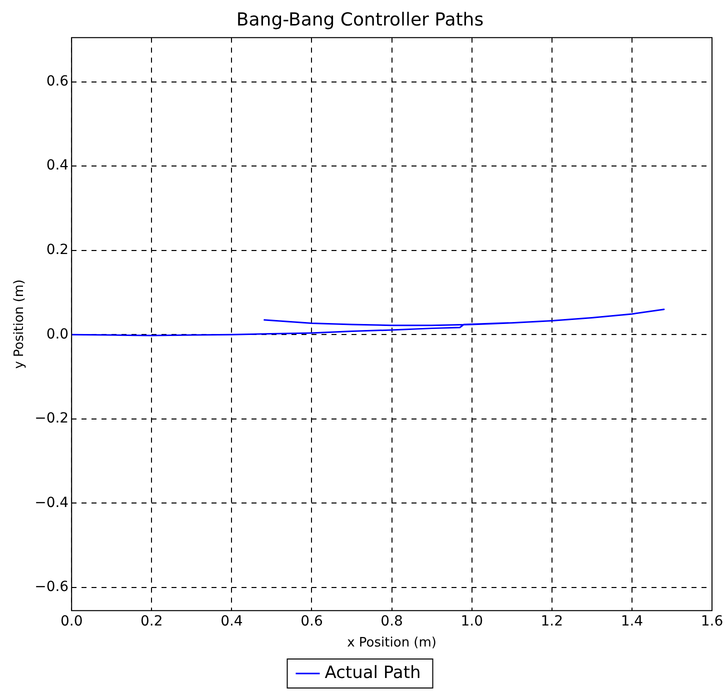 The image size is (727, 694). Describe the element at coordinates (51, 587) in the screenshot. I see `y-tick-label: −0.6` at that location.